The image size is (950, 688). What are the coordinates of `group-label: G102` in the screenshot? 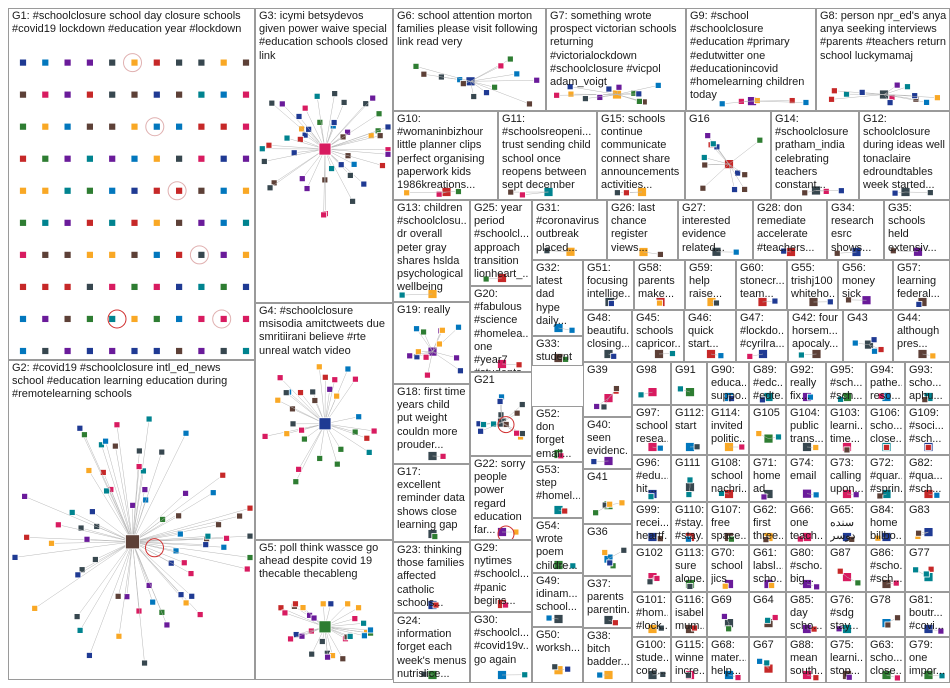 It's located at (649, 553).